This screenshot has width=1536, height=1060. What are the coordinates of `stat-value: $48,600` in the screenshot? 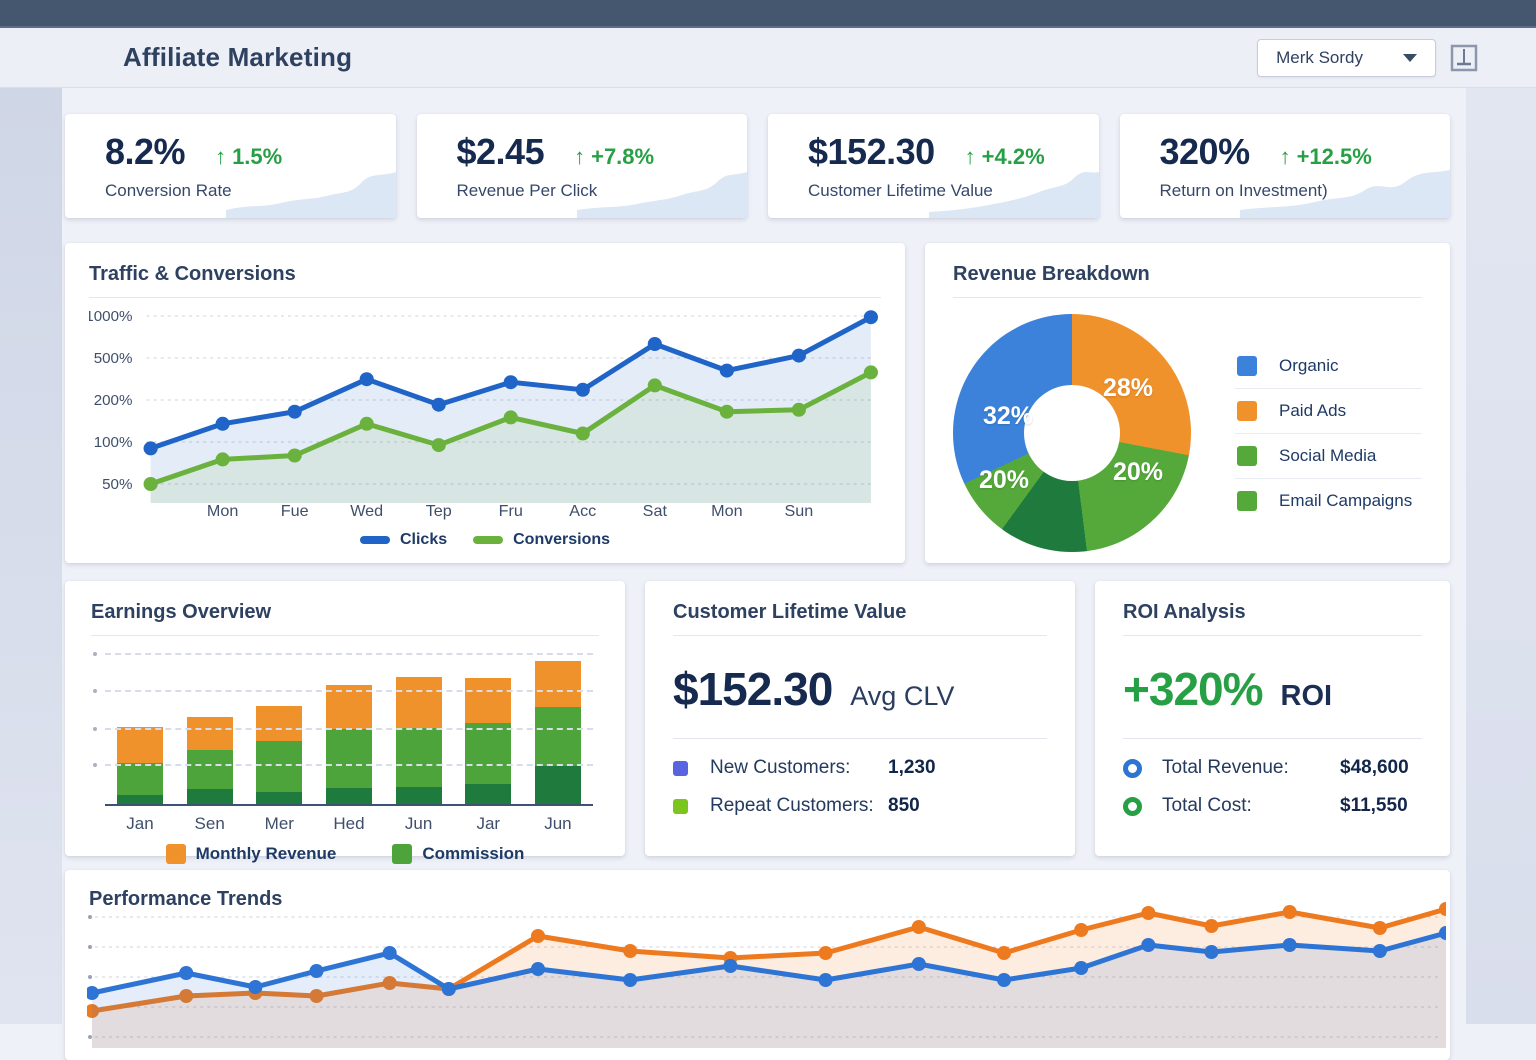 It's located at (1374, 767).